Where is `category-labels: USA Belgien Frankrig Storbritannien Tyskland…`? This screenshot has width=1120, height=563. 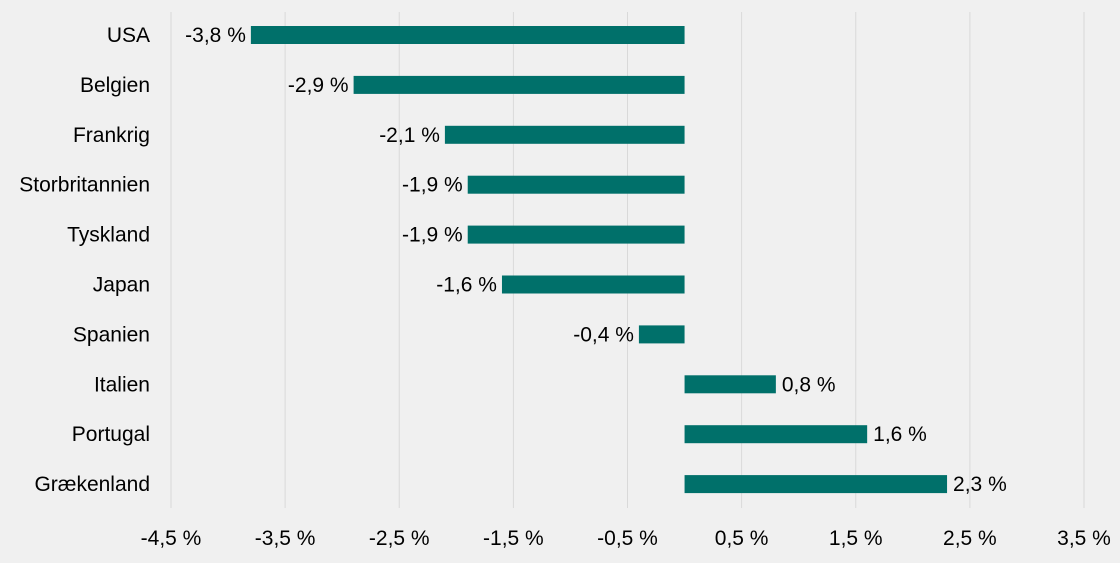
category-labels: USA Belgien Frankrig Storbritannien Tyskland… is located at coordinates (84, 260).